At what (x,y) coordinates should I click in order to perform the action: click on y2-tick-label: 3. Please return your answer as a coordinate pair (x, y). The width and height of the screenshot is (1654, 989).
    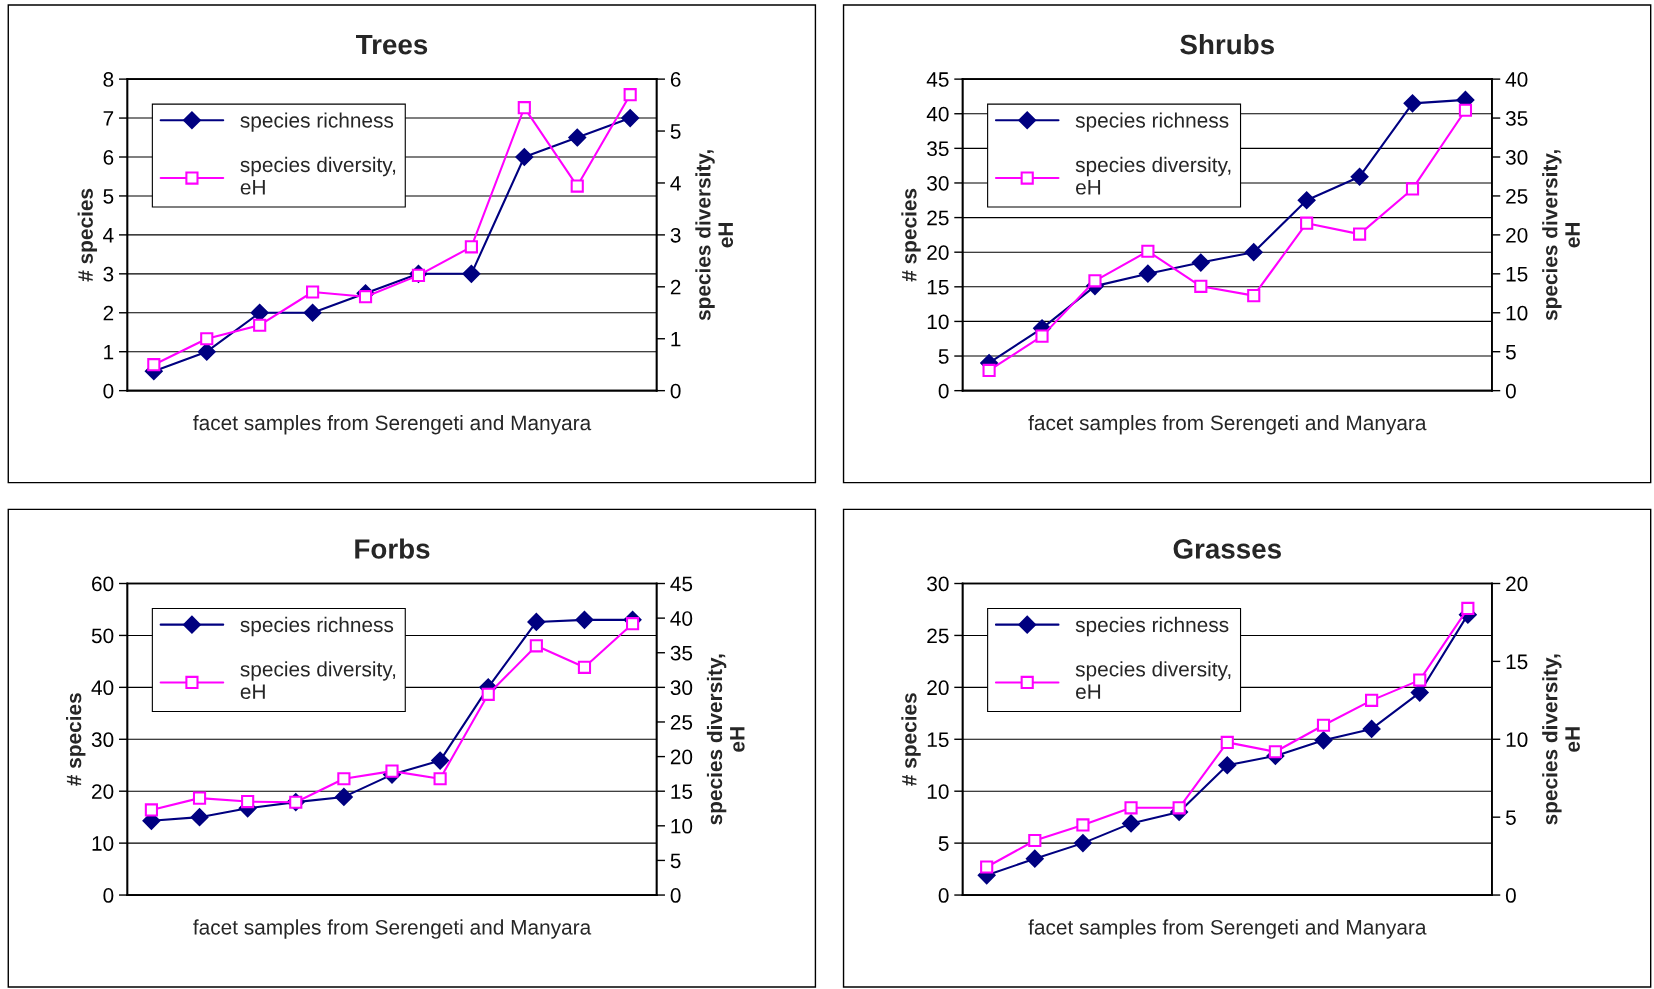
    Looking at the image, I should click on (675, 235).